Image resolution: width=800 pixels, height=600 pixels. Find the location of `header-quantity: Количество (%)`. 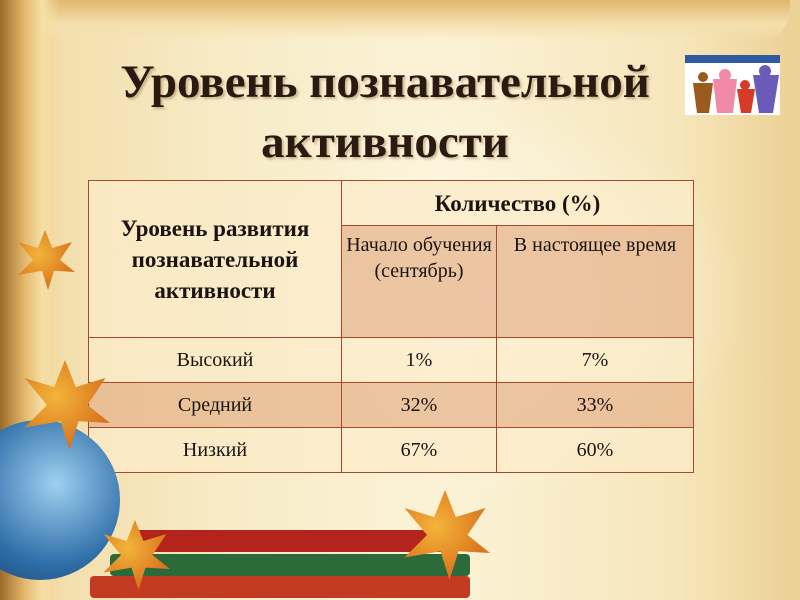

header-quantity: Количество (%) is located at coordinates (517, 203).